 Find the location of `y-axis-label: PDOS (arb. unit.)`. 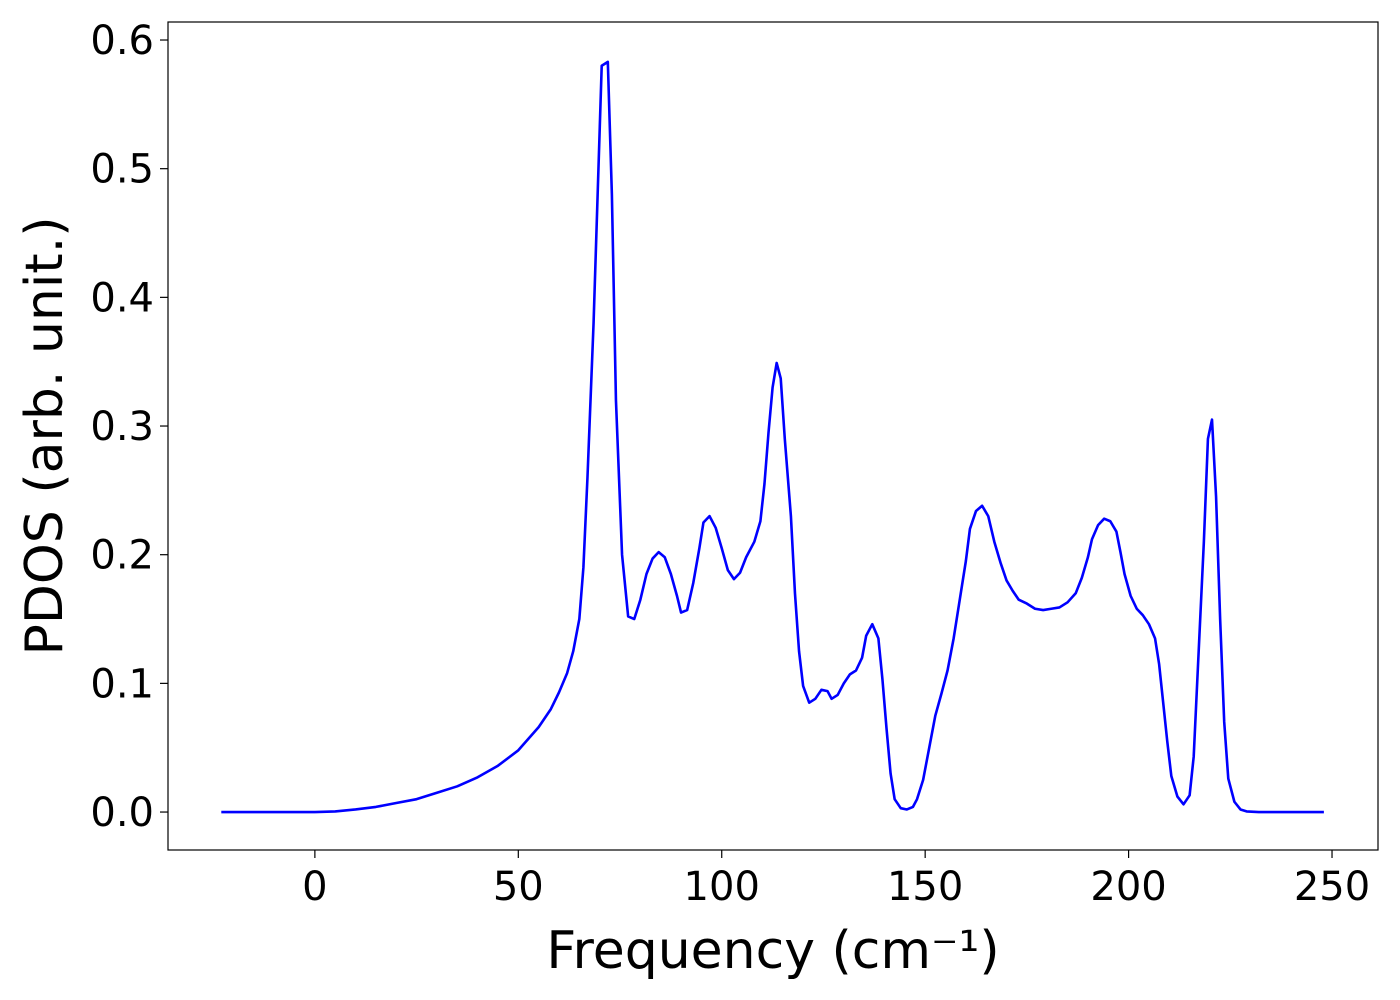

y-axis-label: PDOS (arb. unit.) is located at coordinates (45, 435).